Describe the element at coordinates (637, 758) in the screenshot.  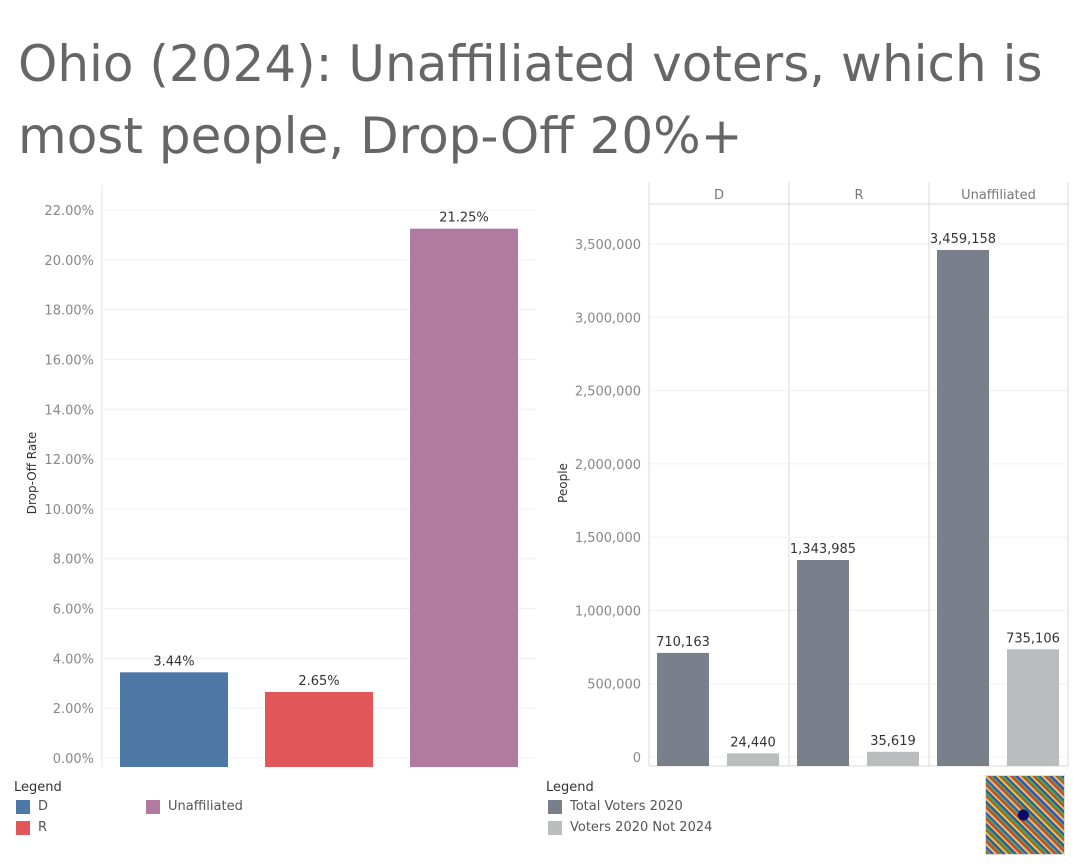
I see `y-tick-label: 0` at that location.